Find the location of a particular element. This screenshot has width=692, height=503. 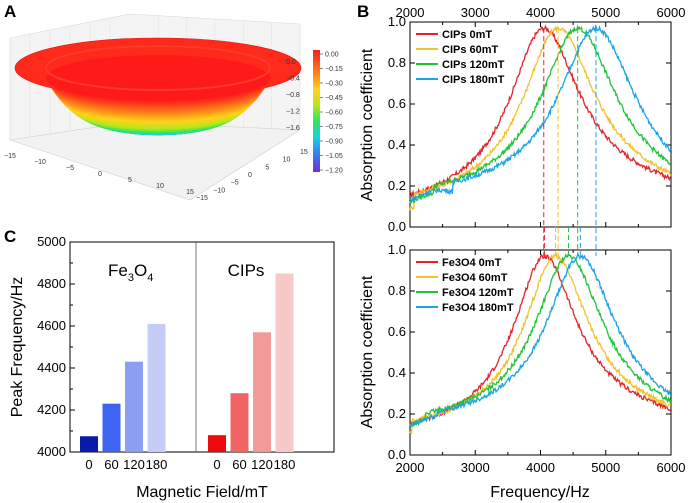

y-tick-label: 4400 is located at coordinates (51, 367).